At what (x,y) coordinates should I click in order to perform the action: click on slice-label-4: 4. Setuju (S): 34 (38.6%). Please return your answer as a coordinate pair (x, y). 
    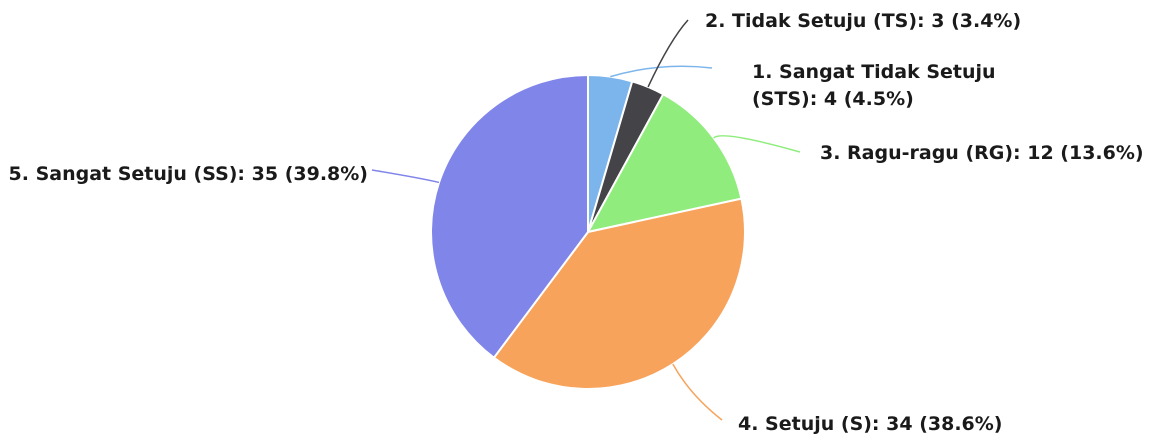
    Looking at the image, I should click on (870, 424).